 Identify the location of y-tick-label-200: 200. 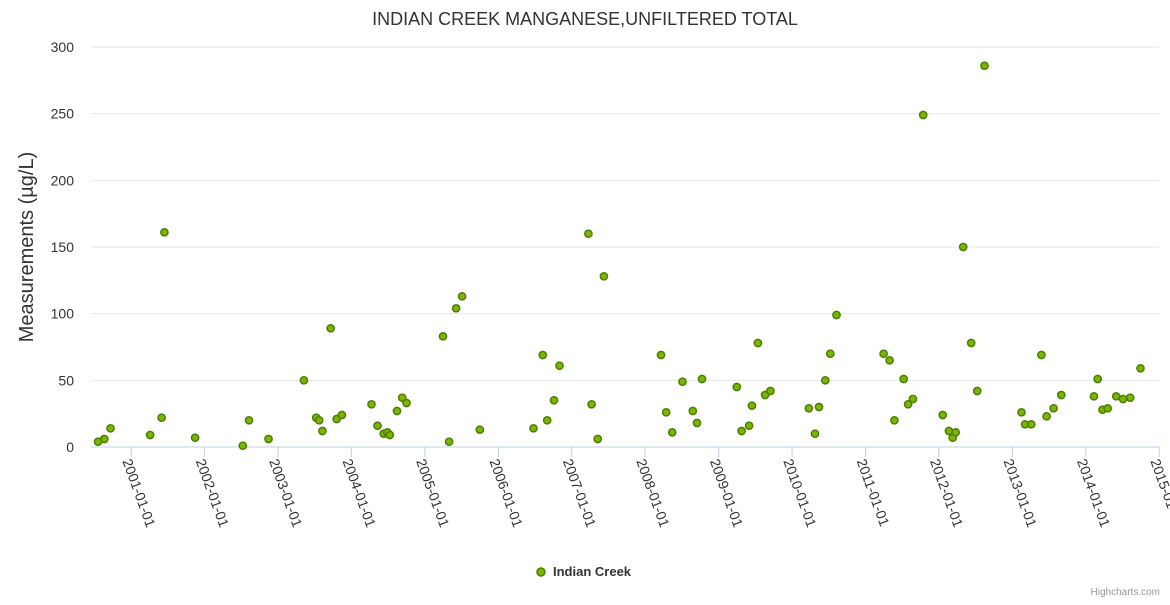
(63, 180).